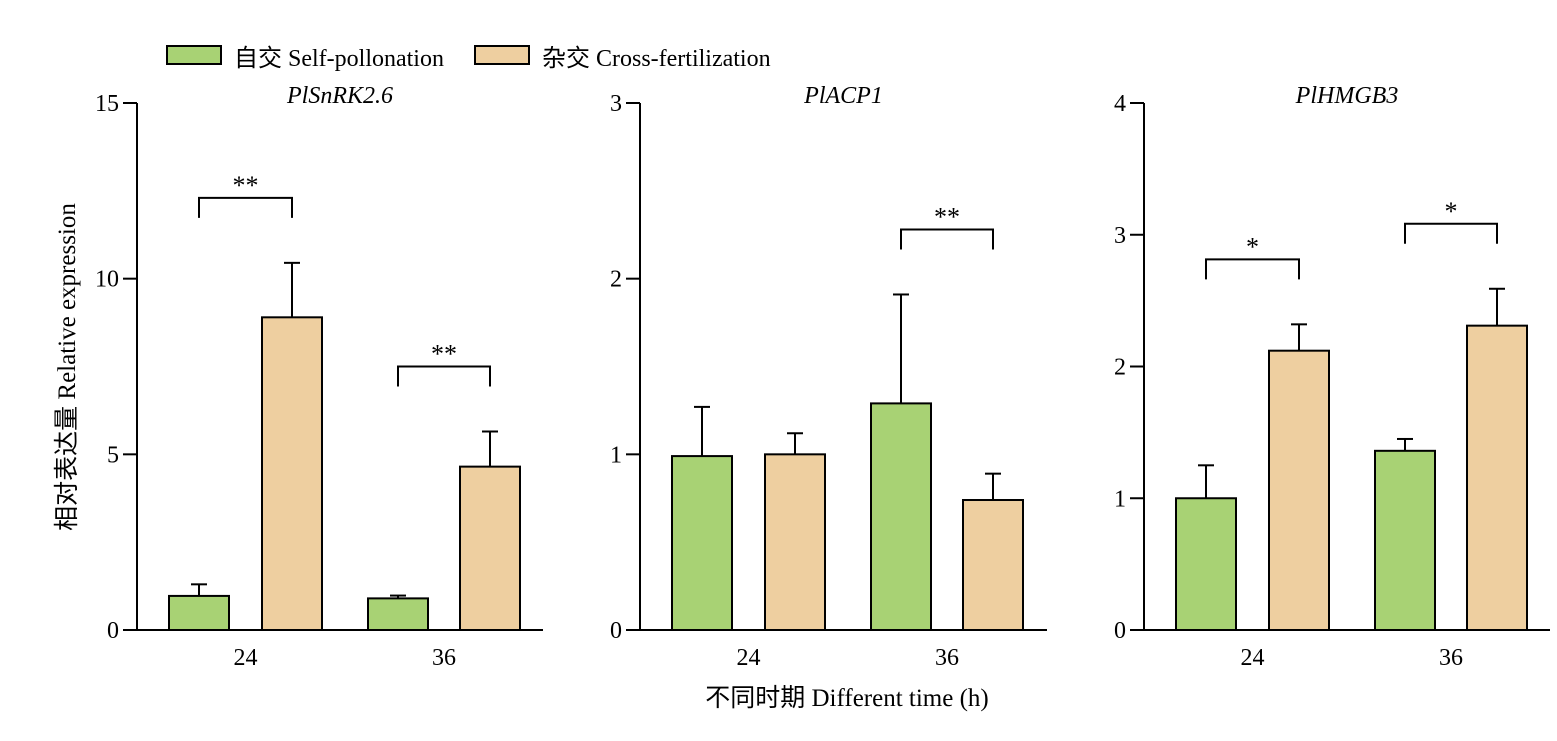 Image resolution: width=1557 pixels, height=741 pixels. I want to click on legend-swatch-self, so click(194, 55).